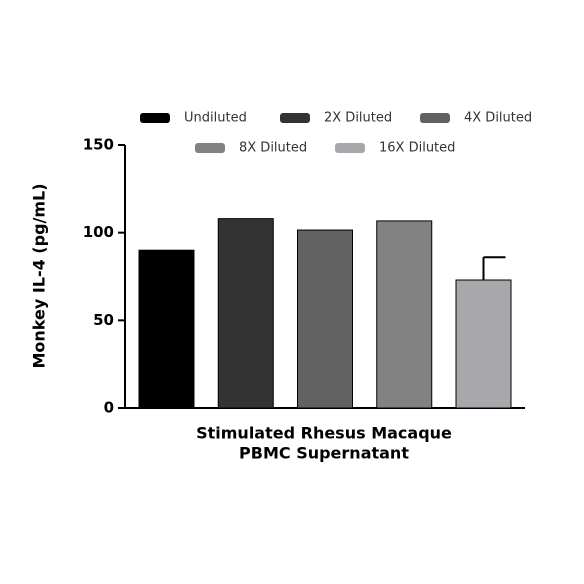 The height and width of the screenshot is (584, 584). What do you see at coordinates (498, 118) in the screenshot?
I see `legend-label: 4X Diluted` at bounding box center [498, 118].